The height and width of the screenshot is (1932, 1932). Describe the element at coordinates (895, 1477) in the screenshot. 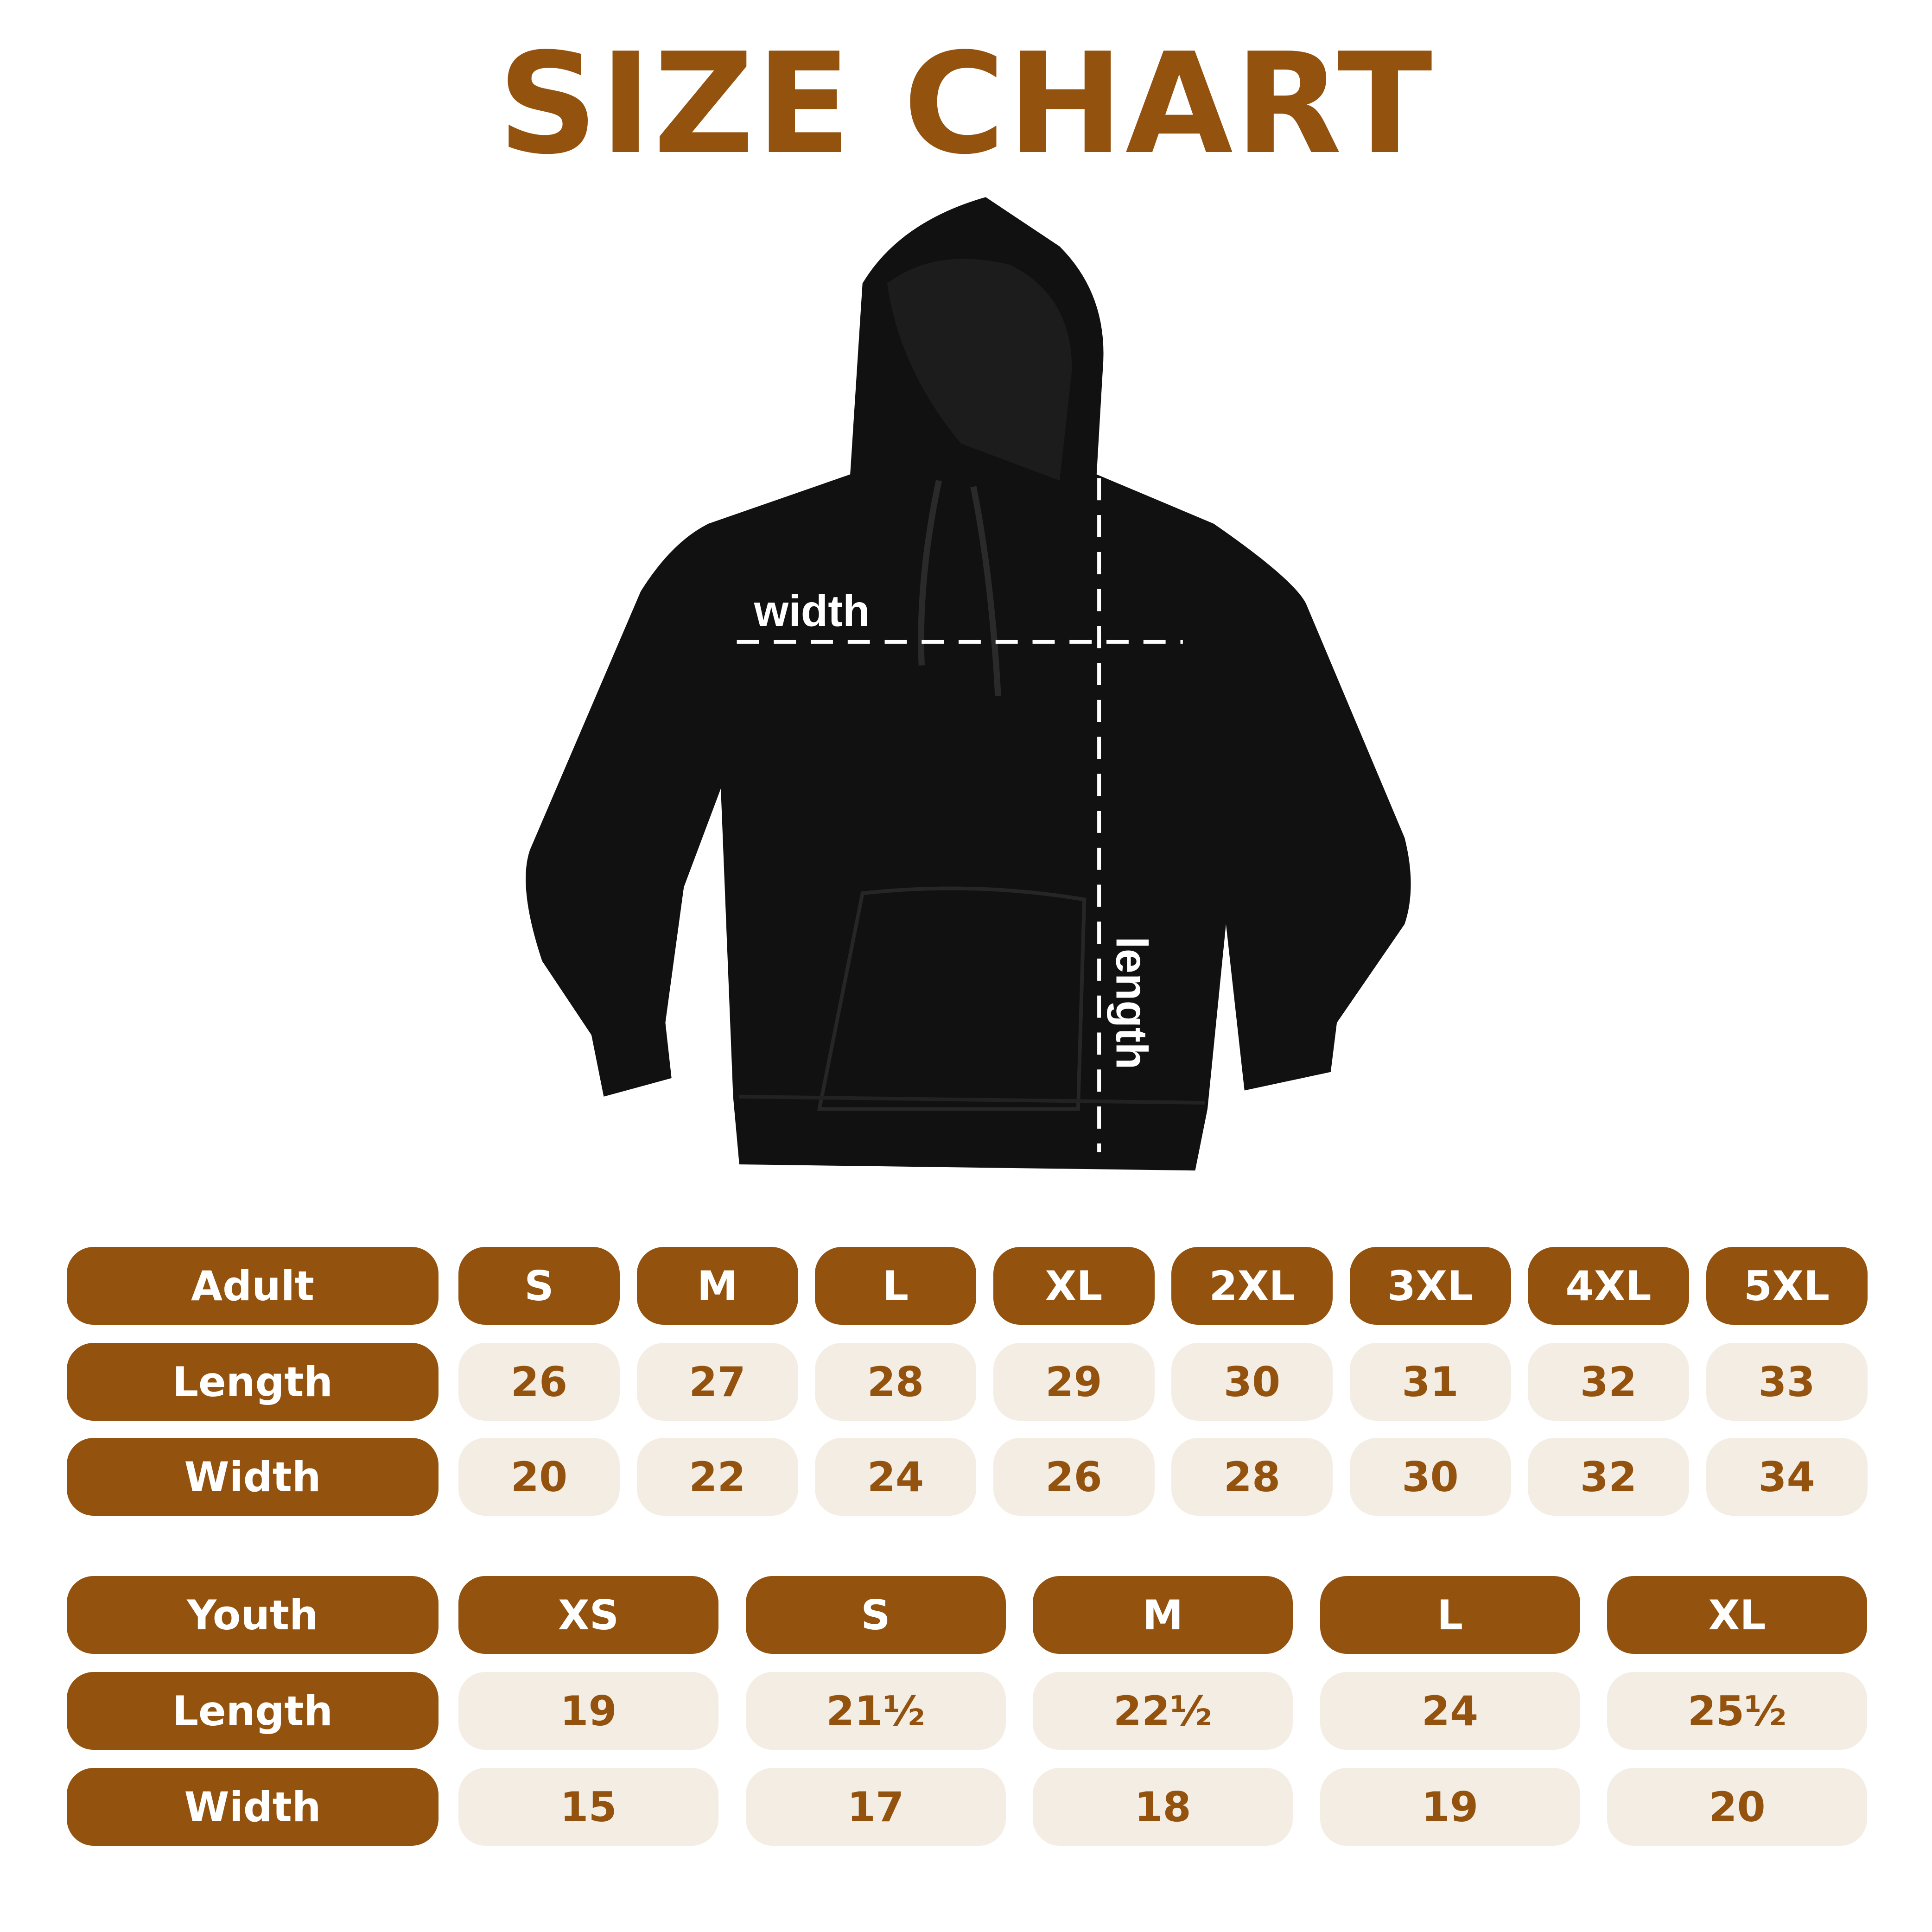

I see `adult-value-cell: 24` at that location.